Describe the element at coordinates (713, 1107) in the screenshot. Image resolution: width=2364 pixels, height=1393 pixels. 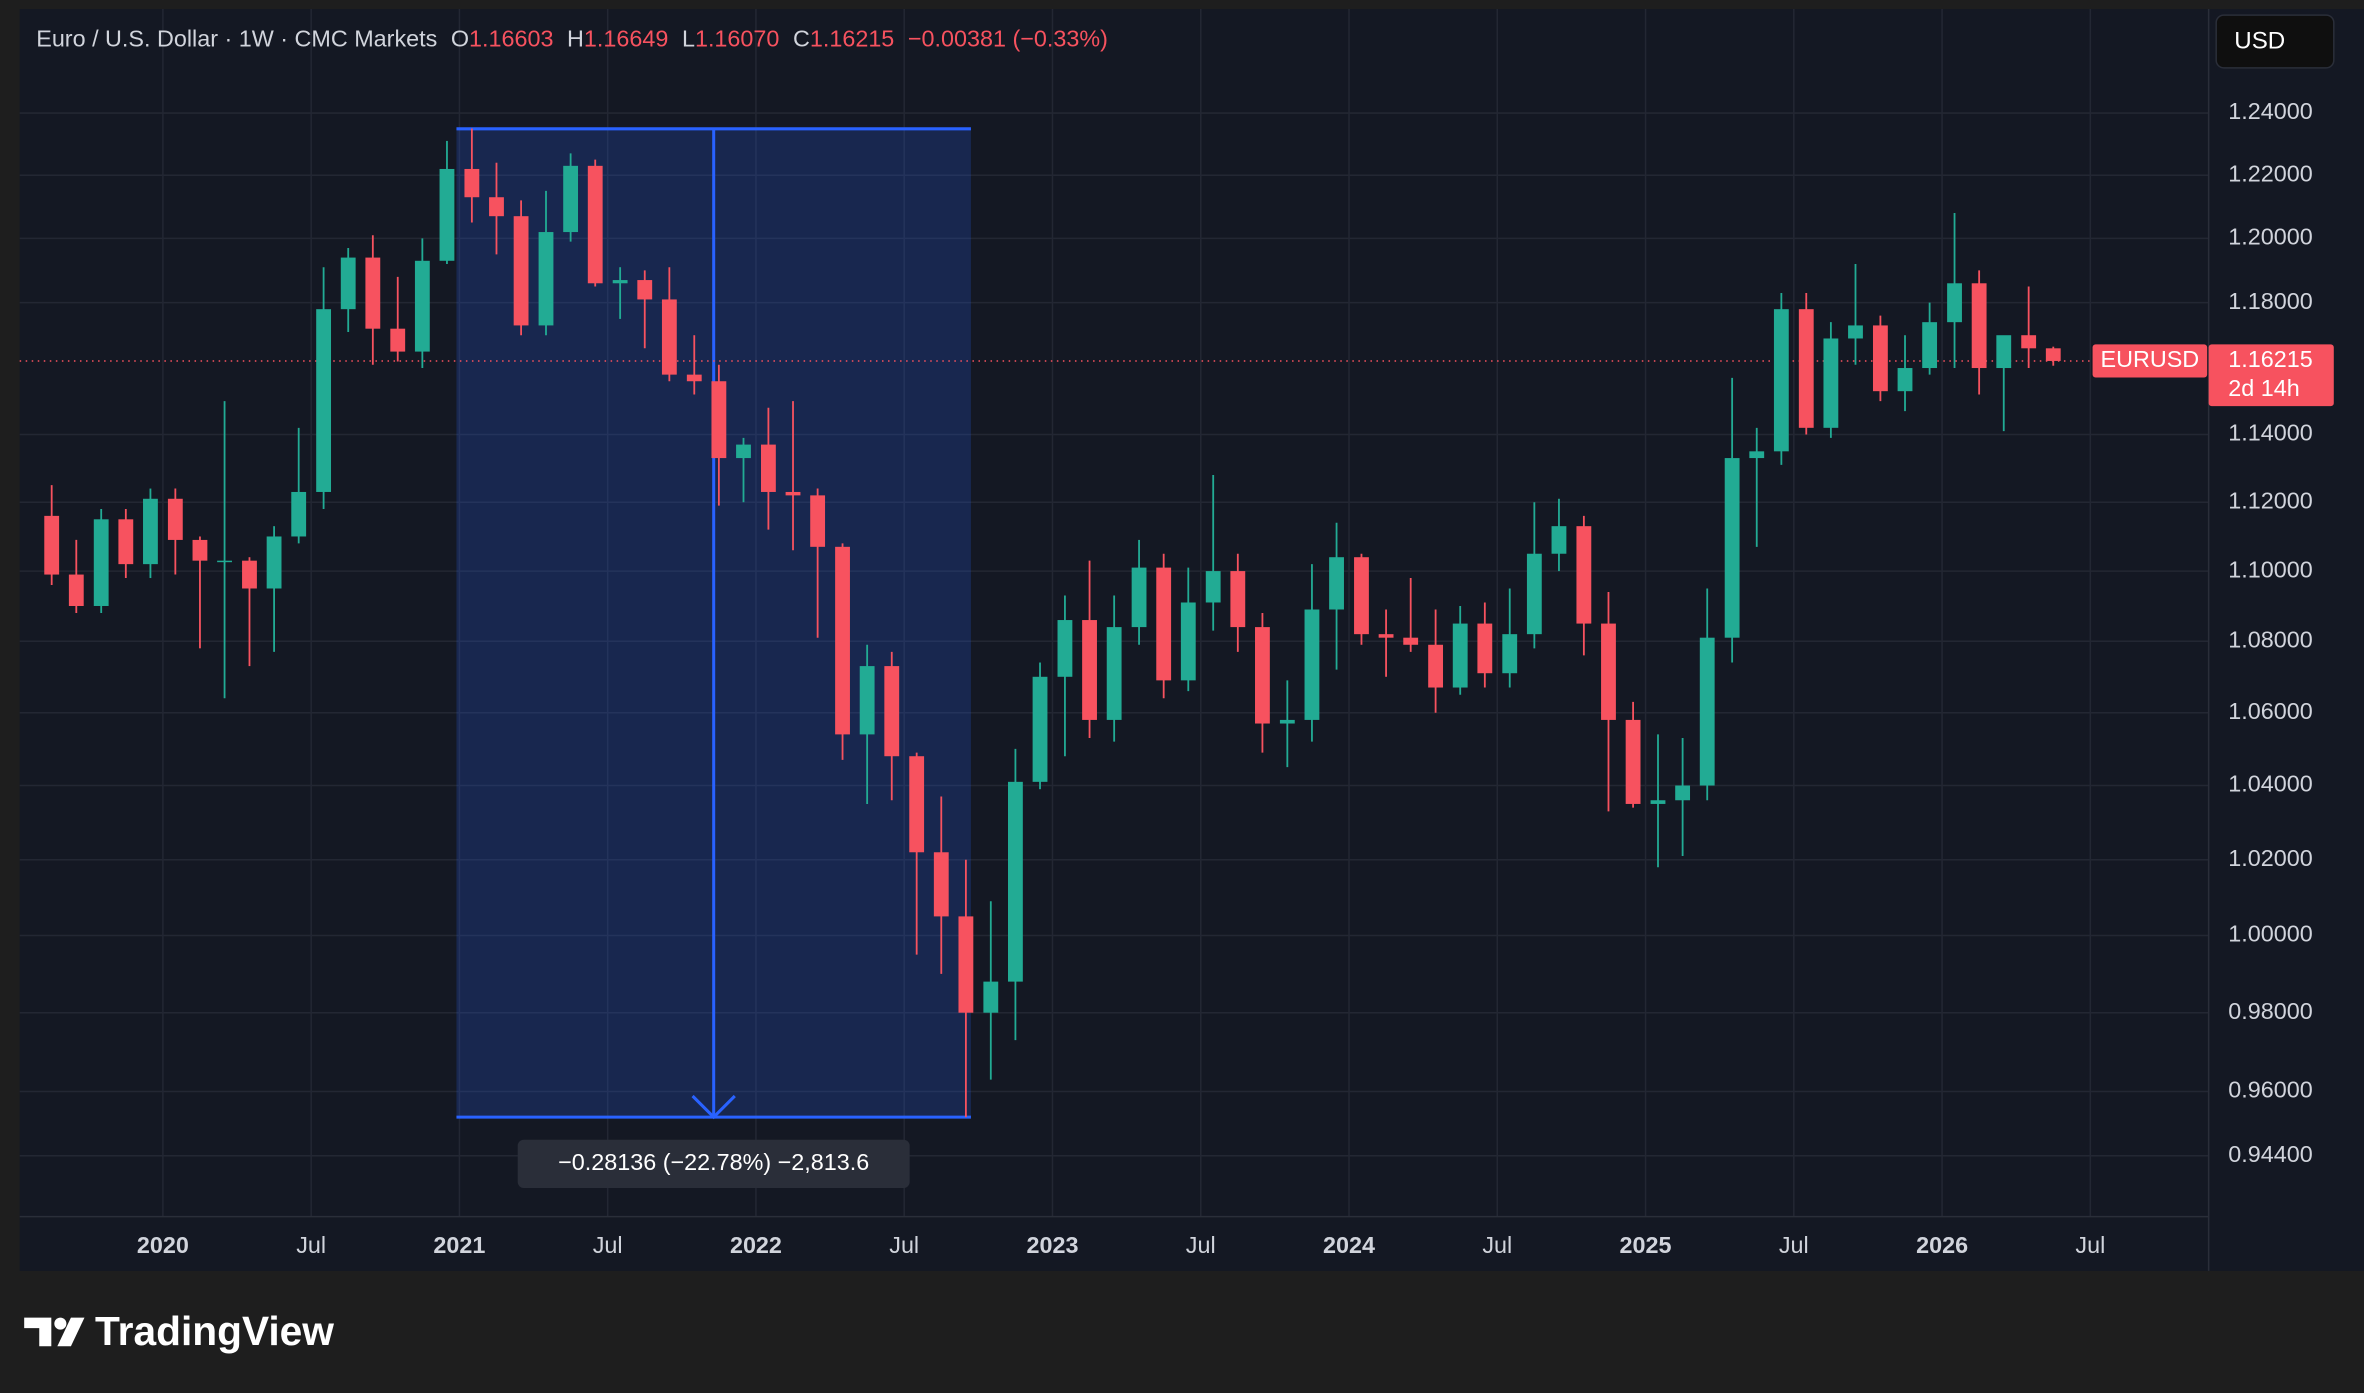
I see `measure-arrowhead` at that location.